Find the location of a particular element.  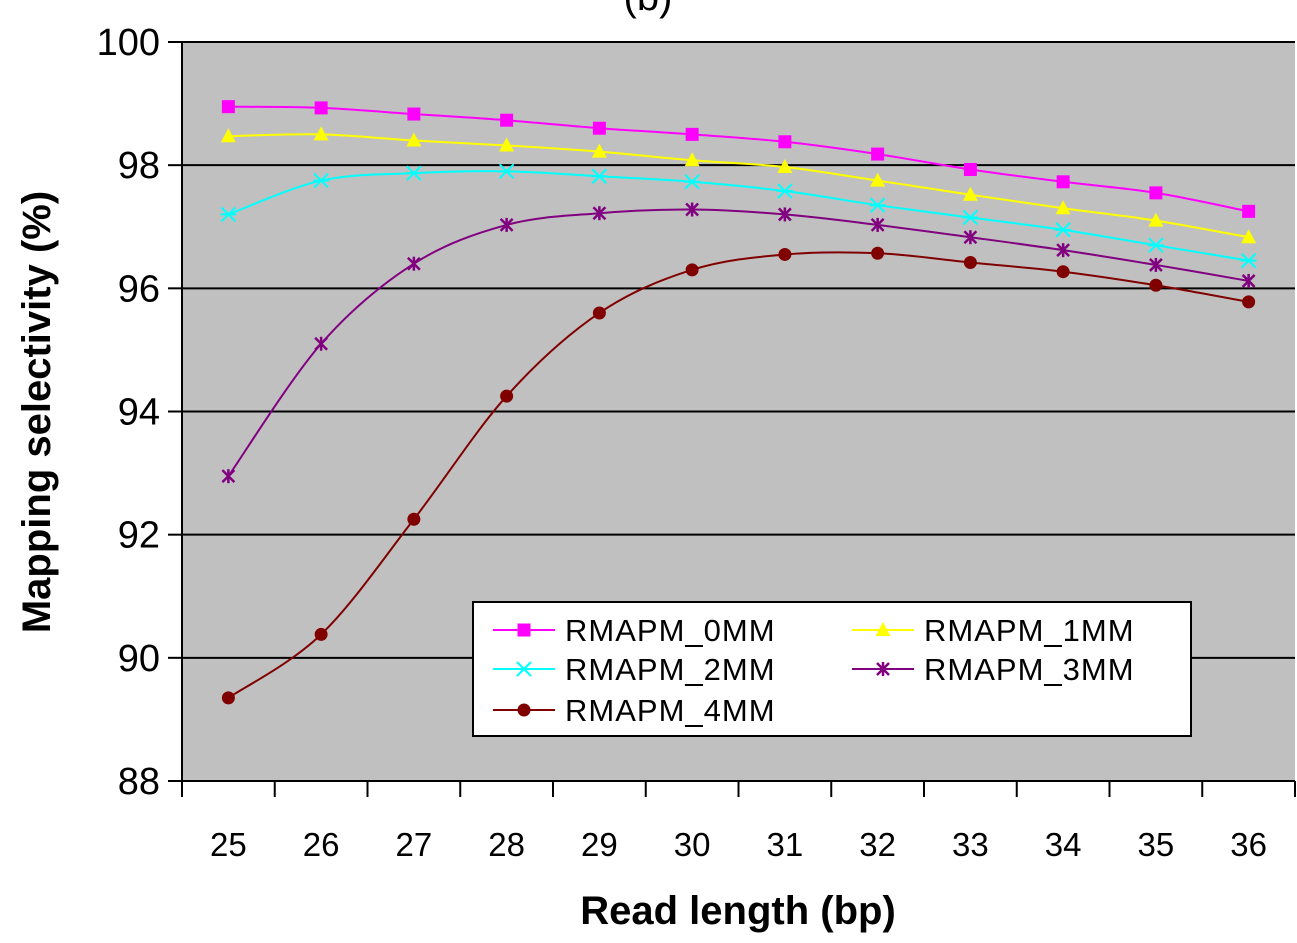

x-tick-label: 36 is located at coordinates (1248, 844).